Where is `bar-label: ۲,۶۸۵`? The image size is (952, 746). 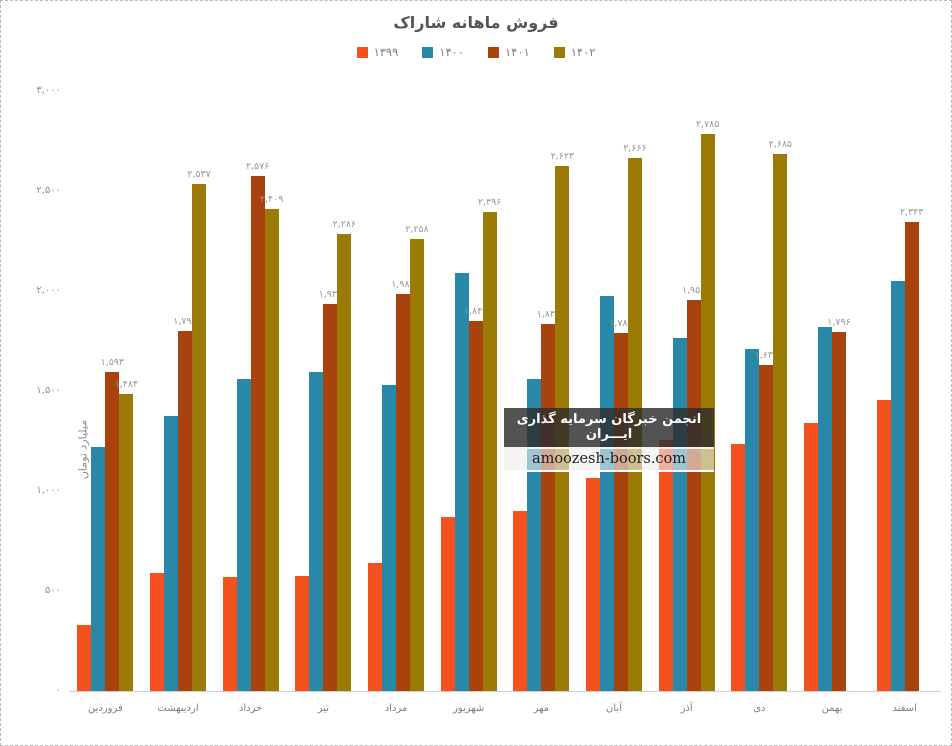
bar-label: ۲,۶۸۵ is located at coordinates (780, 144).